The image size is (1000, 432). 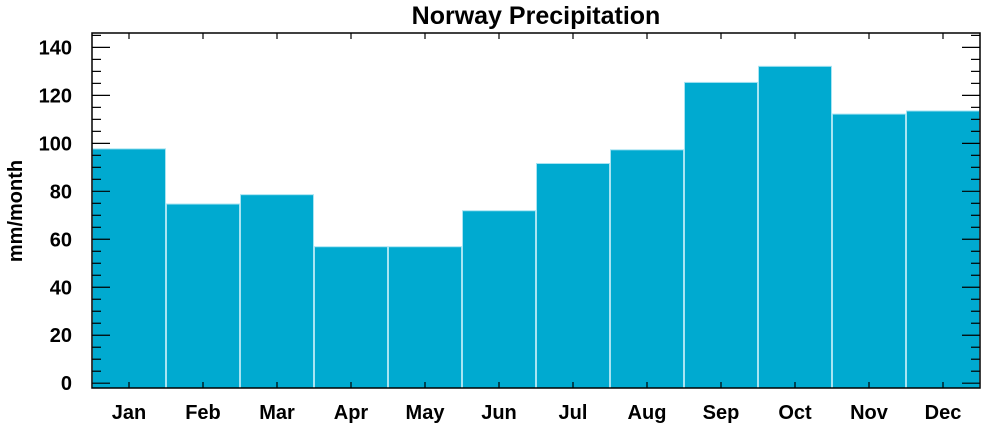 I want to click on bar-jan, so click(x=129, y=268).